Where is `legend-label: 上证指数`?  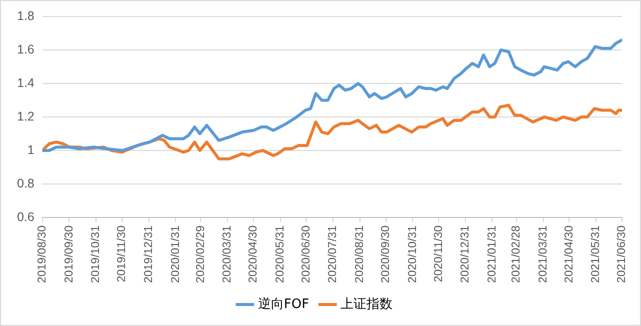 legend-label: 上证指数 is located at coordinates (366, 304).